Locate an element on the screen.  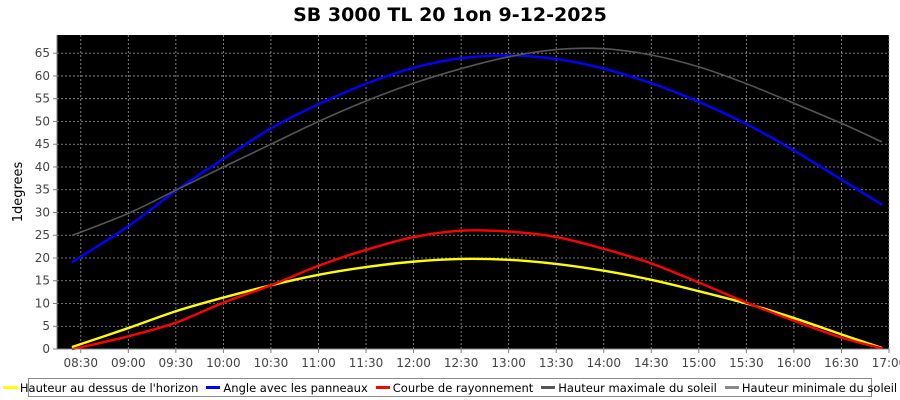
legend-item: Hauteur maximale du soleil is located at coordinates (629, 388).